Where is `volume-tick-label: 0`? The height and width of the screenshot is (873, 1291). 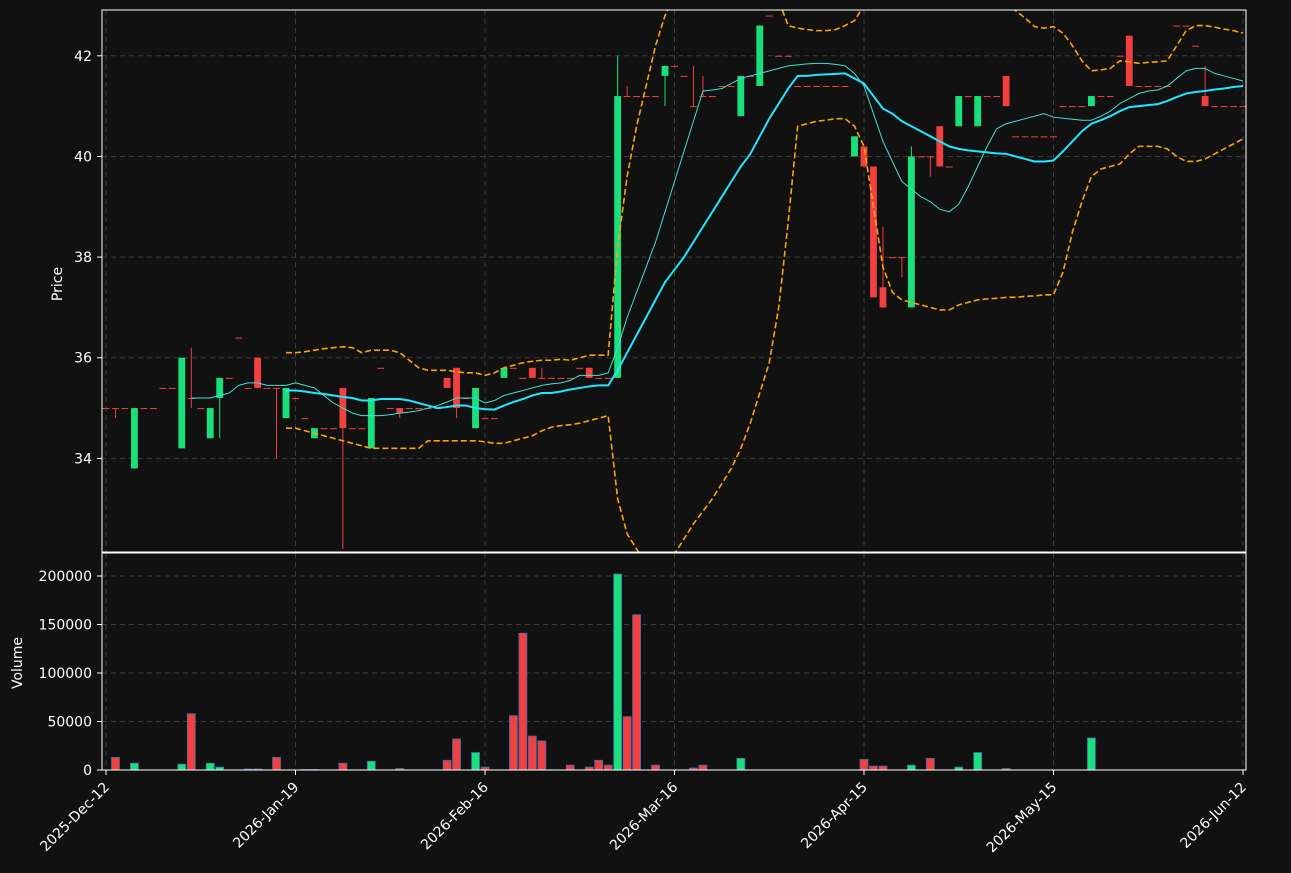 volume-tick-label: 0 is located at coordinates (87, 771).